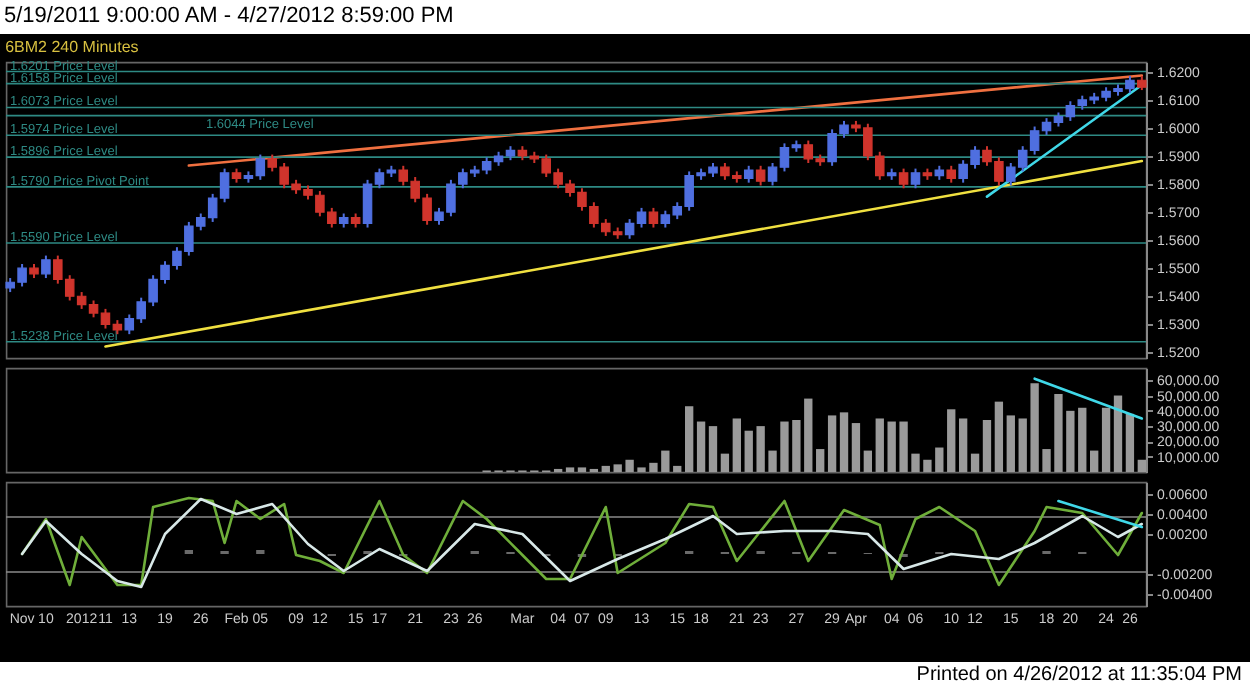 This screenshot has width=1250, height=690. What do you see at coordinates (1079, 676) in the screenshot?
I see `text: Printed on 4/26/2012 at 11:35:04 PM` at bounding box center [1079, 676].